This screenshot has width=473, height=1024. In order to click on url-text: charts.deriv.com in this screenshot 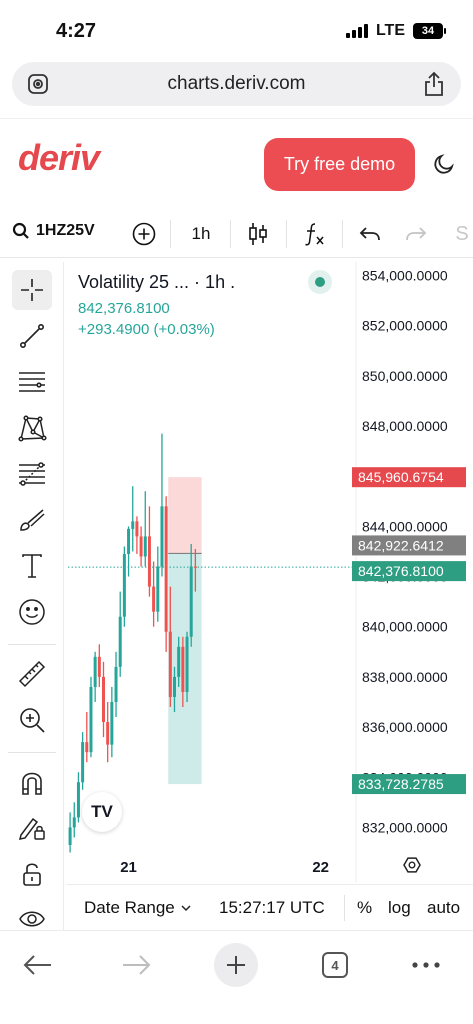, I will do `click(236, 83)`.